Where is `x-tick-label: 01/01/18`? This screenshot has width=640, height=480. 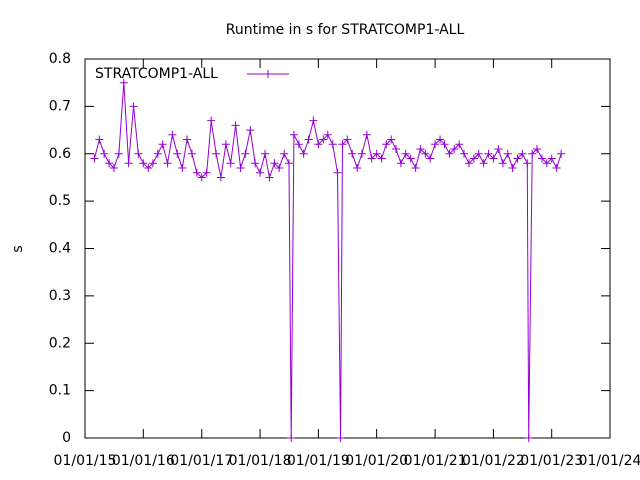
x-tick-label: 01/01/18 is located at coordinates (260, 461).